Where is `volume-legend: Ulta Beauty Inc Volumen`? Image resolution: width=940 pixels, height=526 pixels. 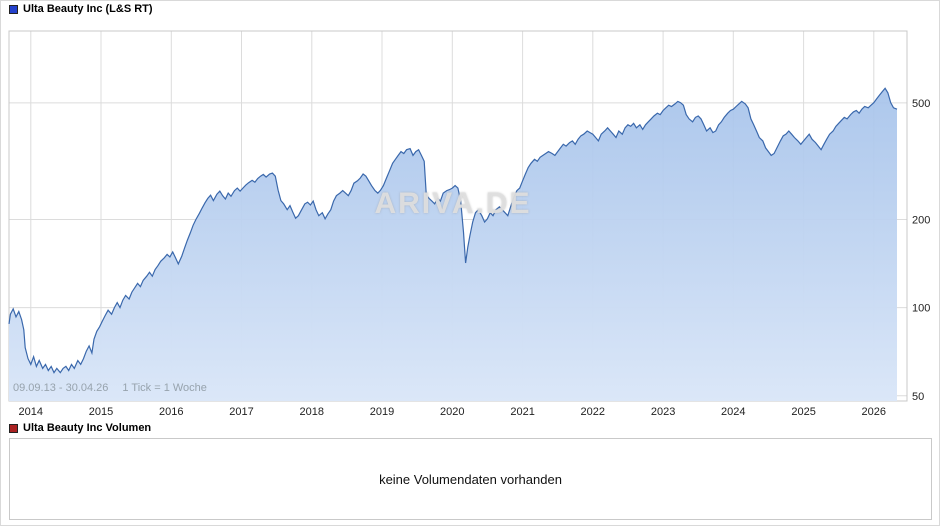 volume-legend: Ulta Beauty Inc Volumen is located at coordinates (80, 428).